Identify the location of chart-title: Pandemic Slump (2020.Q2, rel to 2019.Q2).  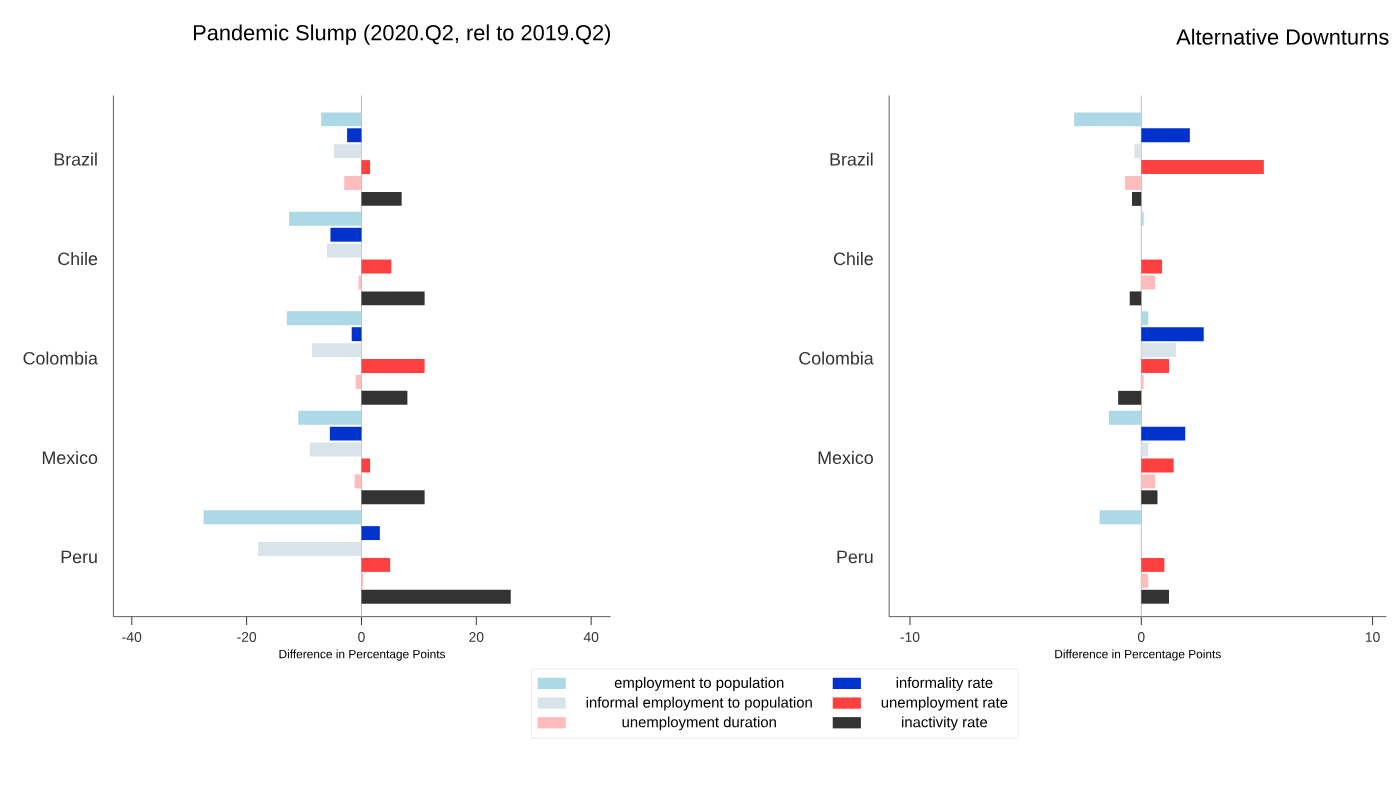
(402, 34).